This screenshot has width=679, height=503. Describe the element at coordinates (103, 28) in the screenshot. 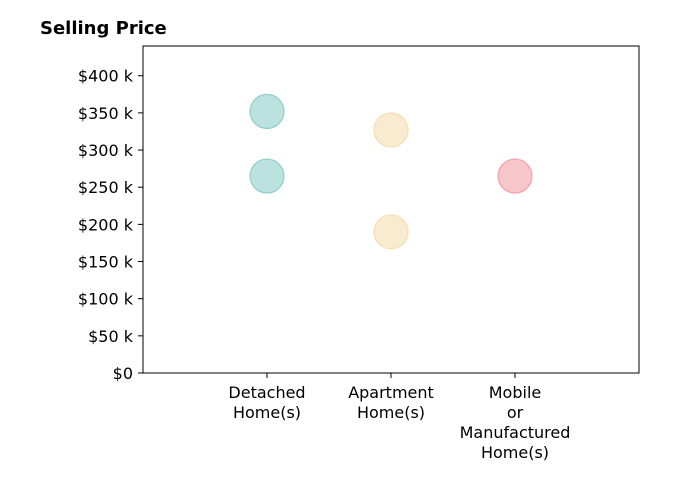

I see `chart-title: Selling Price` at that location.